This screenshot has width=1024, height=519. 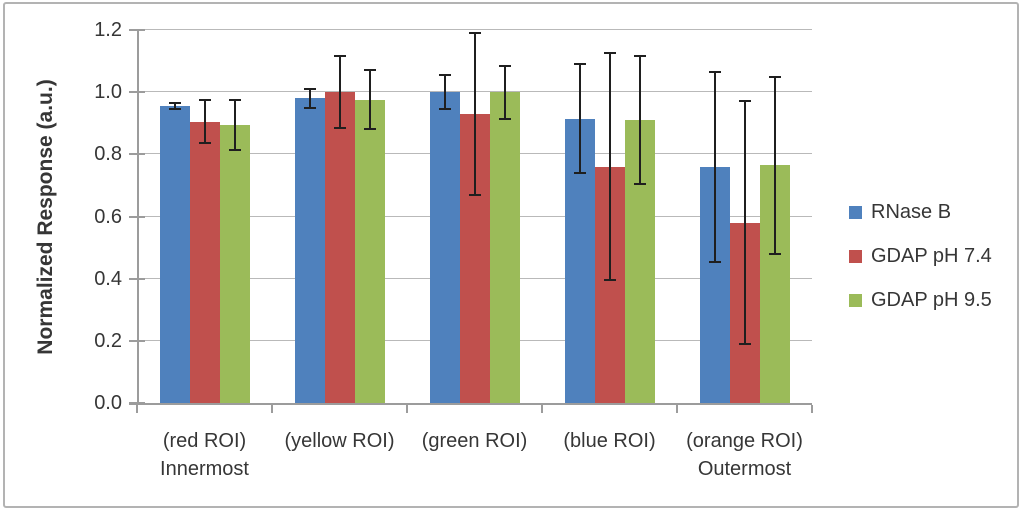 What do you see at coordinates (108, 92) in the screenshot?
I see `y-axis-tick-label: 1.0` at bounding box center [108, 92].